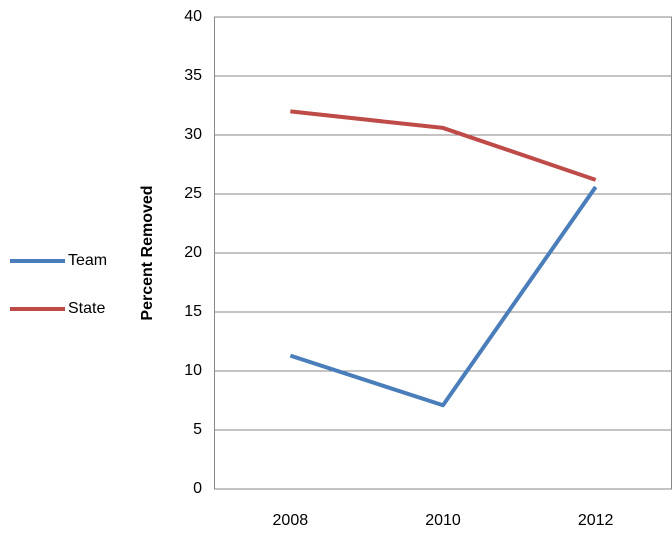 The image size is (672, 535). What do you see at coordinates (443, 520) in the screenshot?
I see `x-tick-label: 2010` at bounding box center [443, 520].